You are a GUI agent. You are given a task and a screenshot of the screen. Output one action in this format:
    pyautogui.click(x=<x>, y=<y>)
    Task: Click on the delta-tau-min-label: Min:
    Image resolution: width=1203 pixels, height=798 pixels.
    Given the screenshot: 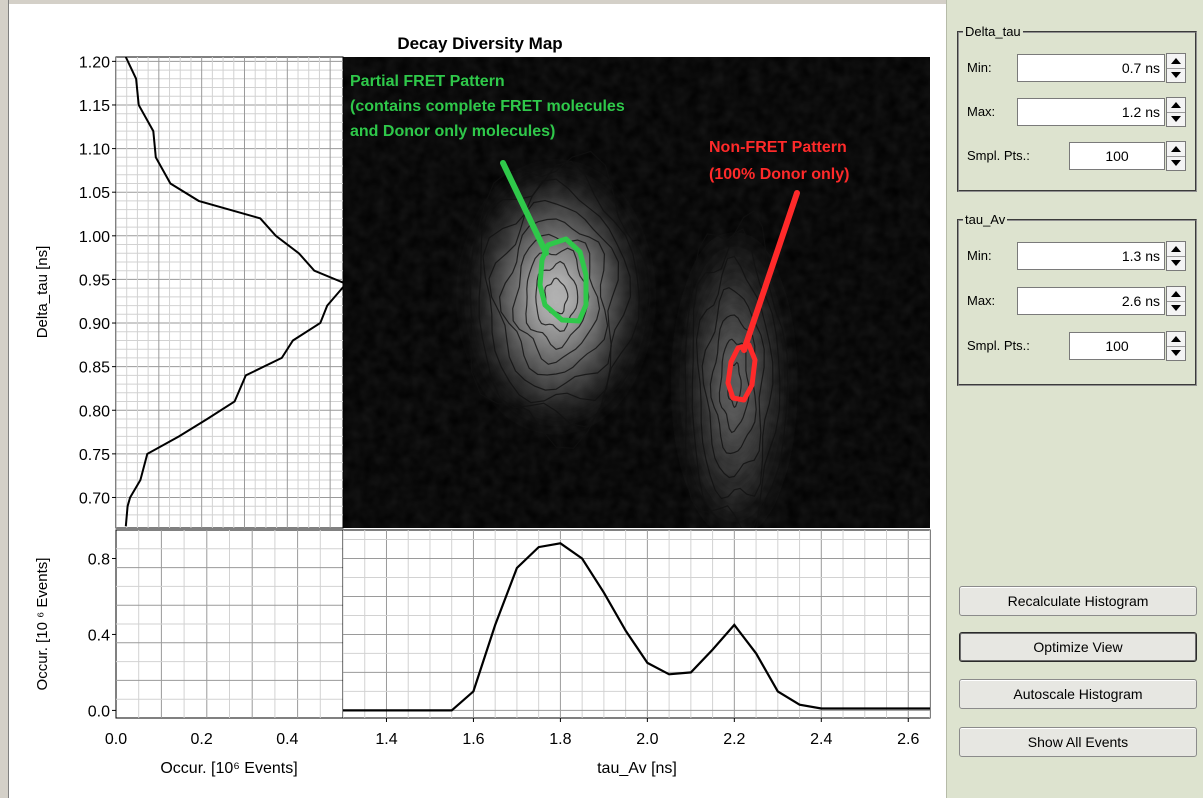 What is the action you would take?
    pyautogui.click(x=979, y=67)
    